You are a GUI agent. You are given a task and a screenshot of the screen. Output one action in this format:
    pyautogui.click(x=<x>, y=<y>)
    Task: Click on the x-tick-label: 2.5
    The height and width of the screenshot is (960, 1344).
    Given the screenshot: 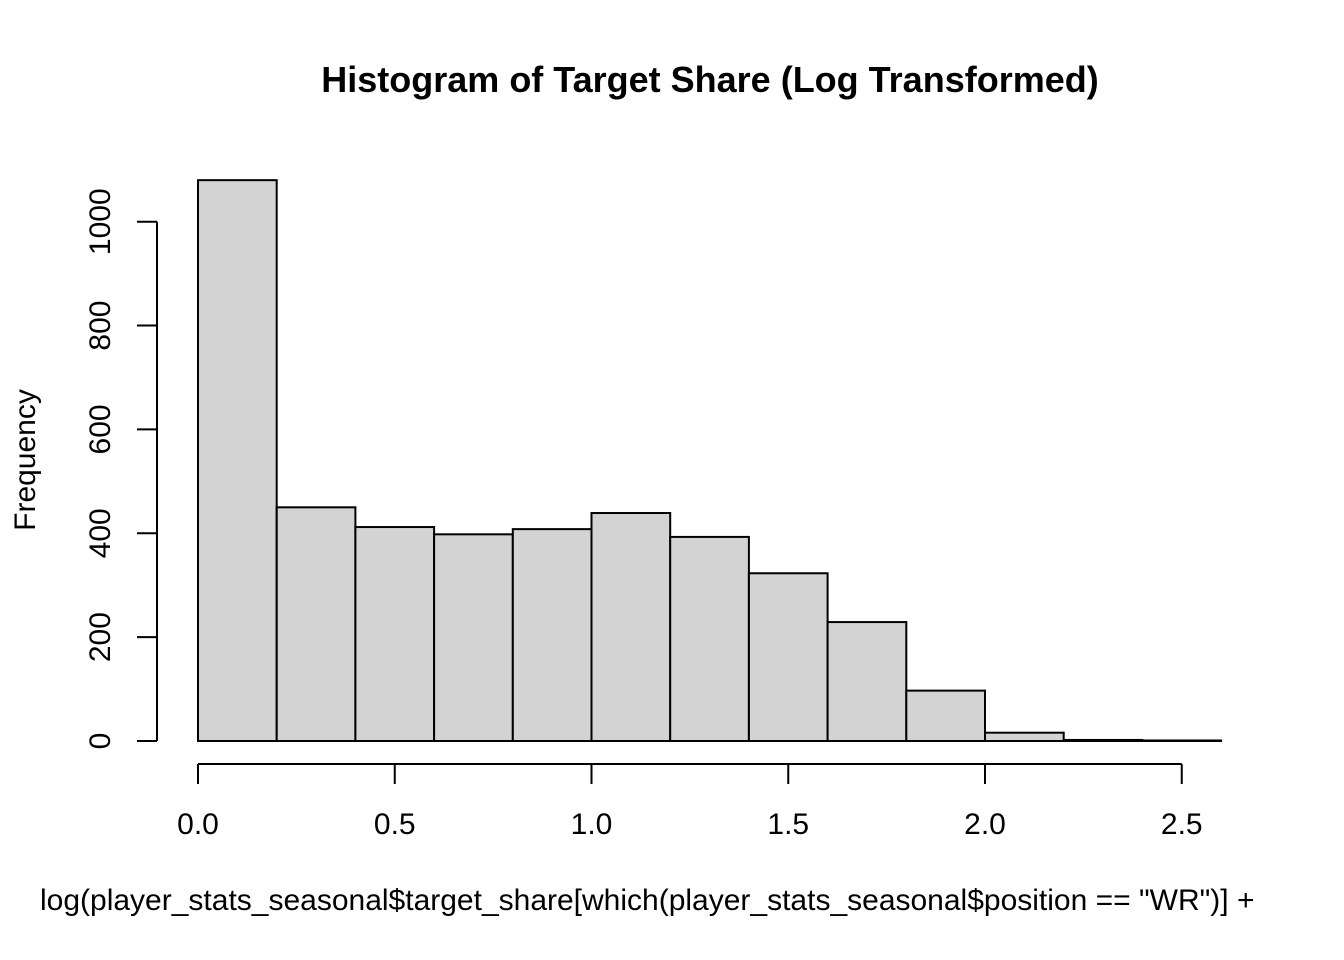 What is the action you would take?
    pyautogui.click(x=1182, y=824)
    